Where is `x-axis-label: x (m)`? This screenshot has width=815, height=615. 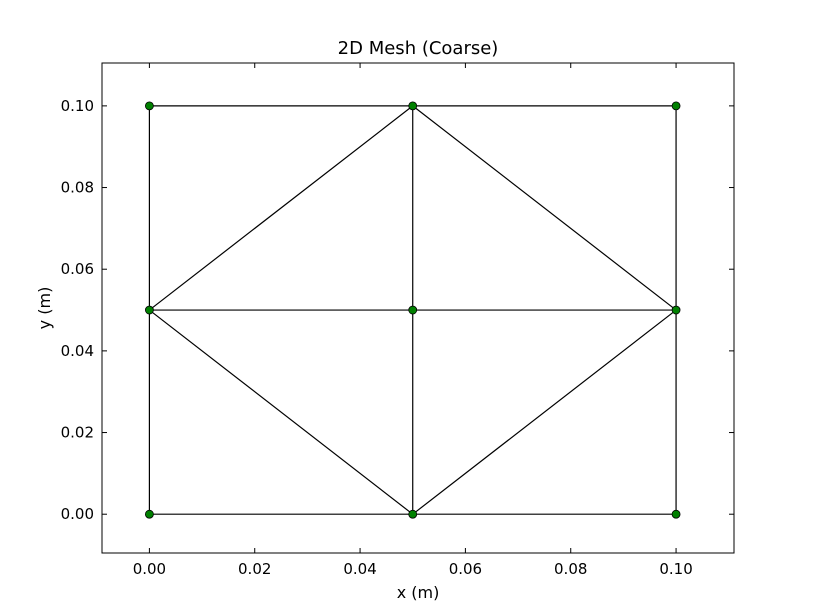
x-axis-label: x (m) is located at coordinates (418, 592).